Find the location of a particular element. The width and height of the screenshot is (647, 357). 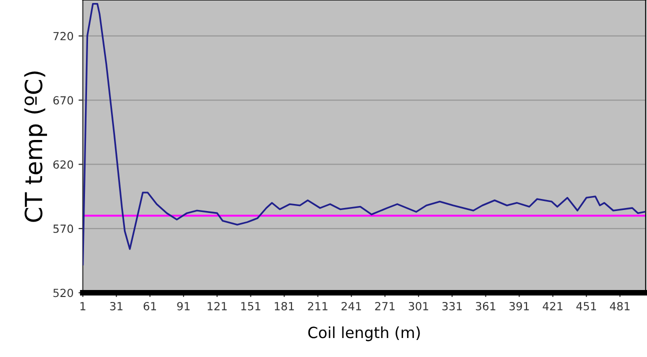

x-tick-label: 301 is located at coordinates (418, 306).